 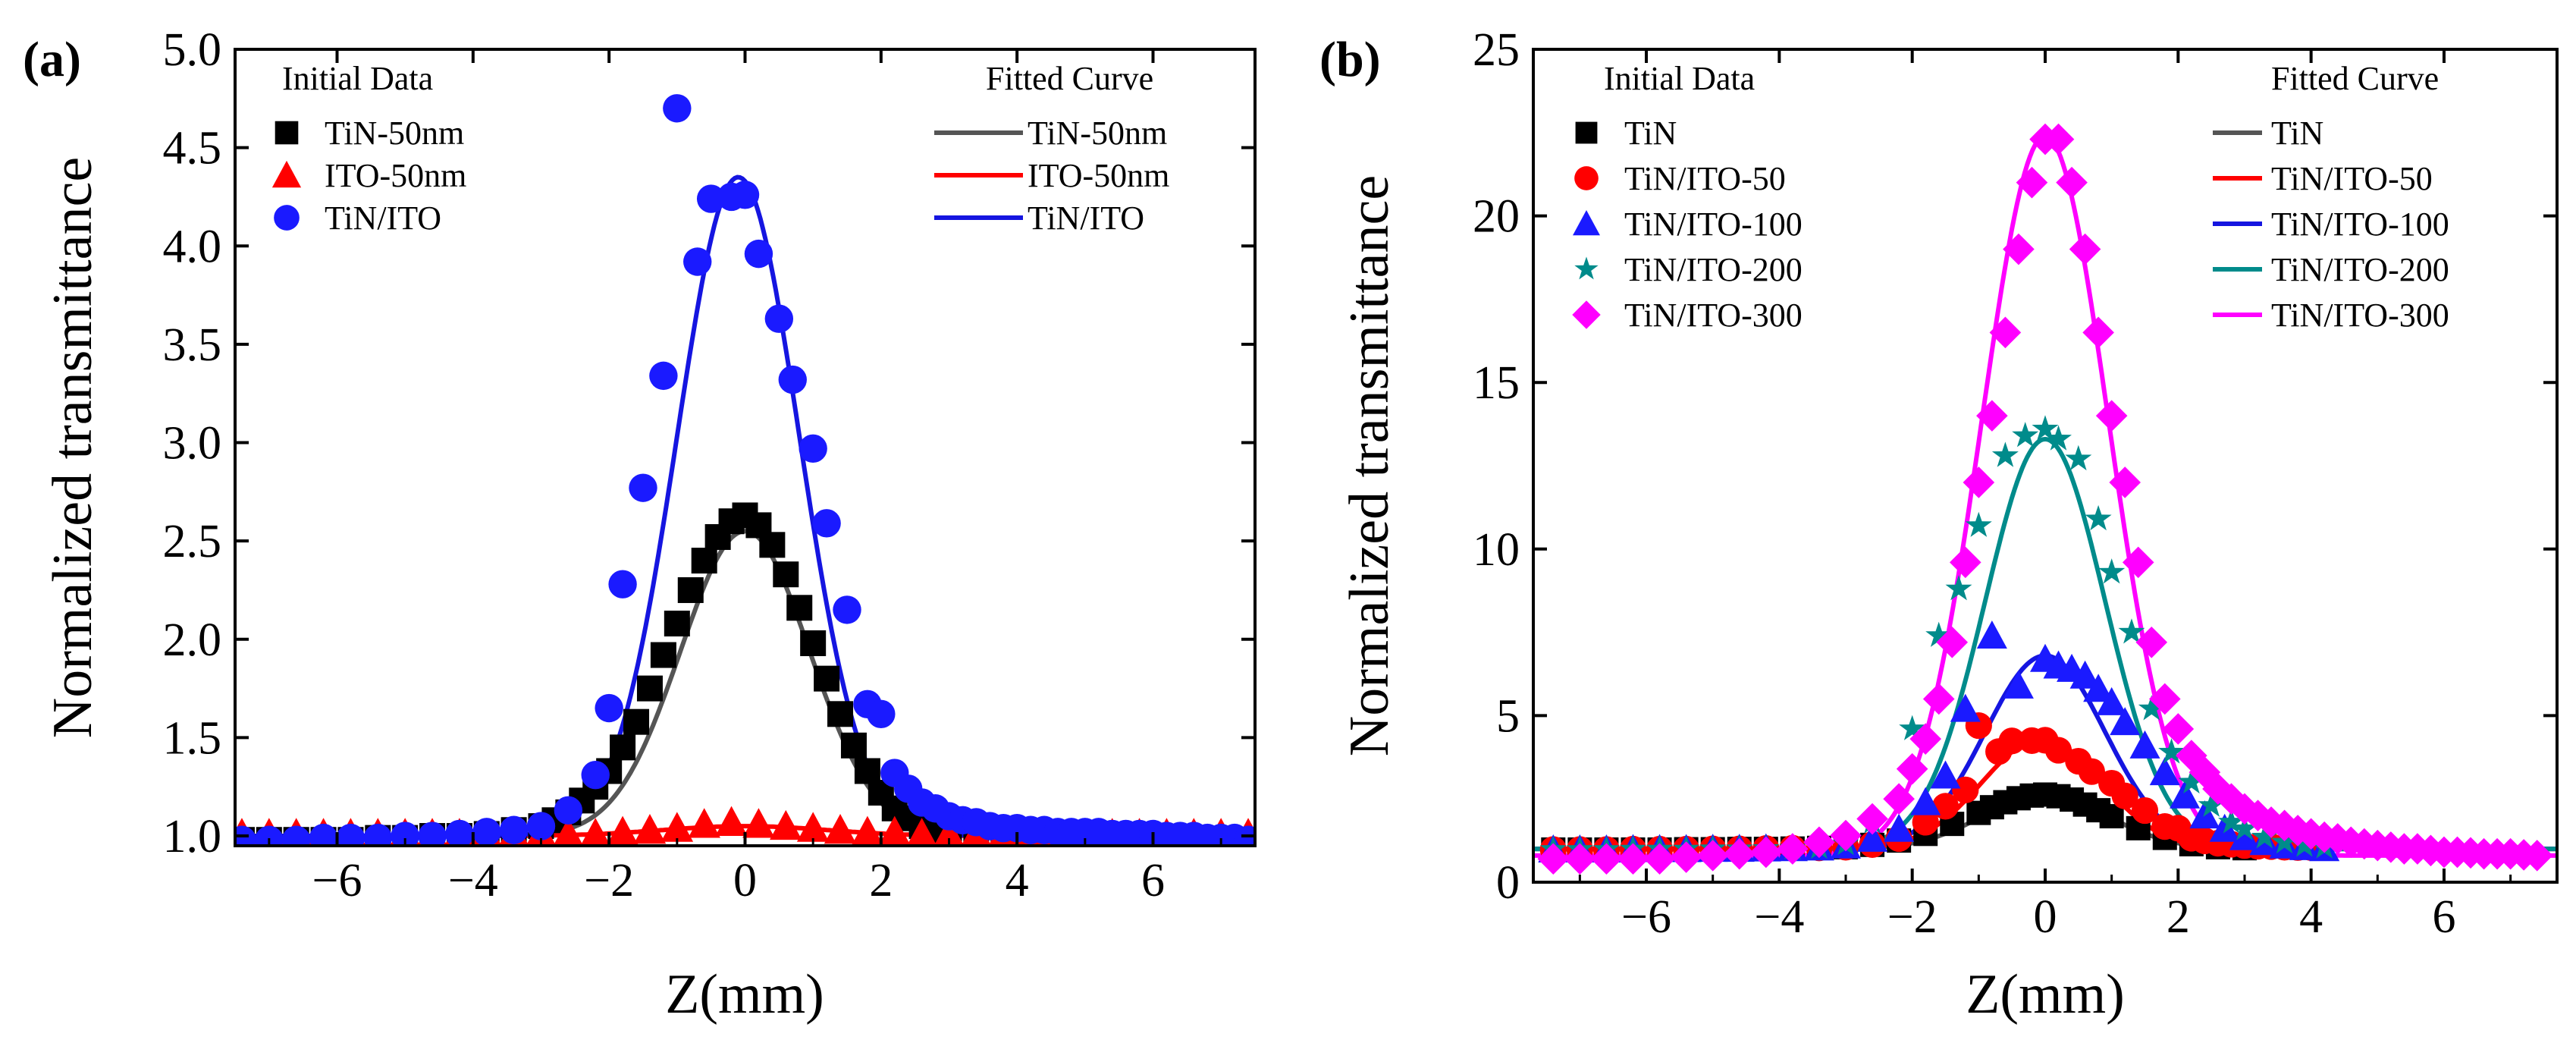 I want to click on panel-a-x-axis-title: Z(mm), so click(x=744, y=994).